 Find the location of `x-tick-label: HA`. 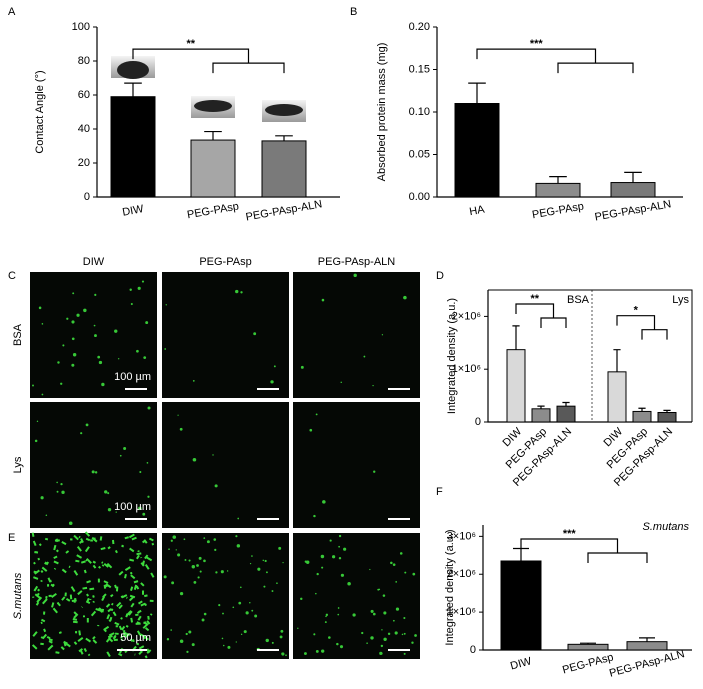

x-tick-label: HA is located at coordinates (477, 211).